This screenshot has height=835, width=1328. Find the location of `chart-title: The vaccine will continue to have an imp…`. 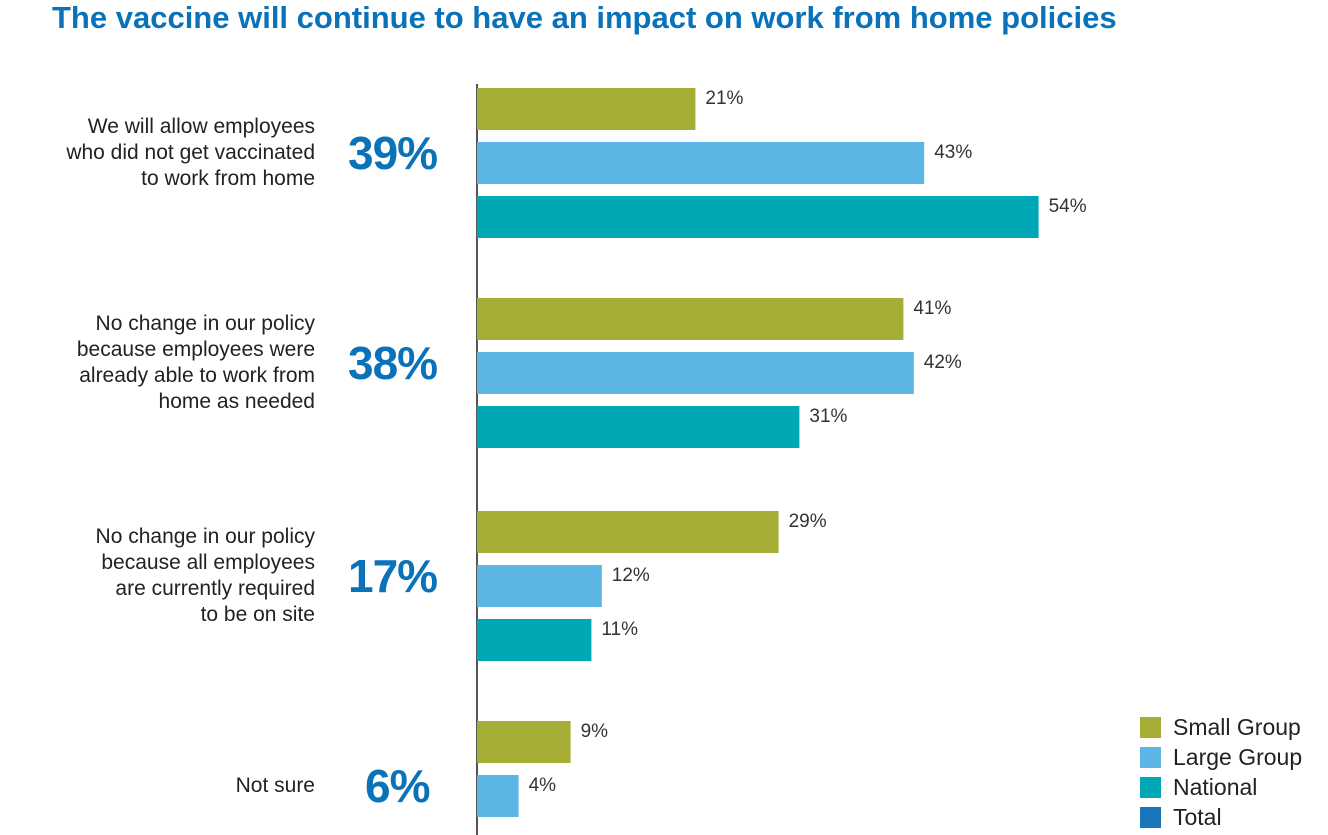

chart-title: The vaccine will continue to have an imp… is located at coordinates (584, 17).